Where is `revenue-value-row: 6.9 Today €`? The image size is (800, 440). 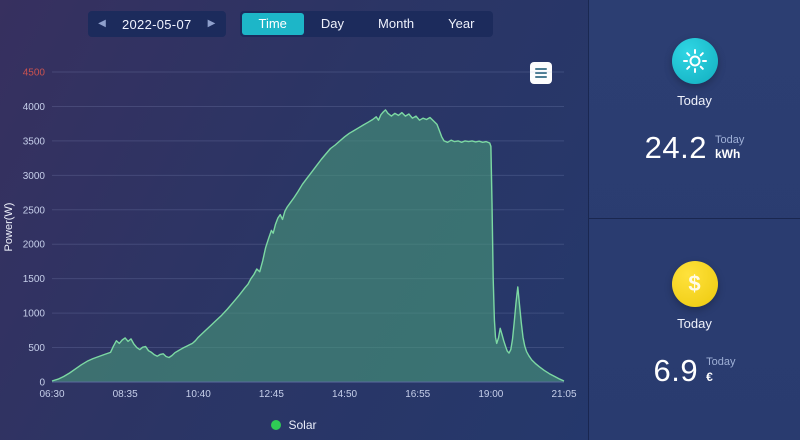
revenue-value-row: 6.9 Today € is located at coordinates (695, 371).